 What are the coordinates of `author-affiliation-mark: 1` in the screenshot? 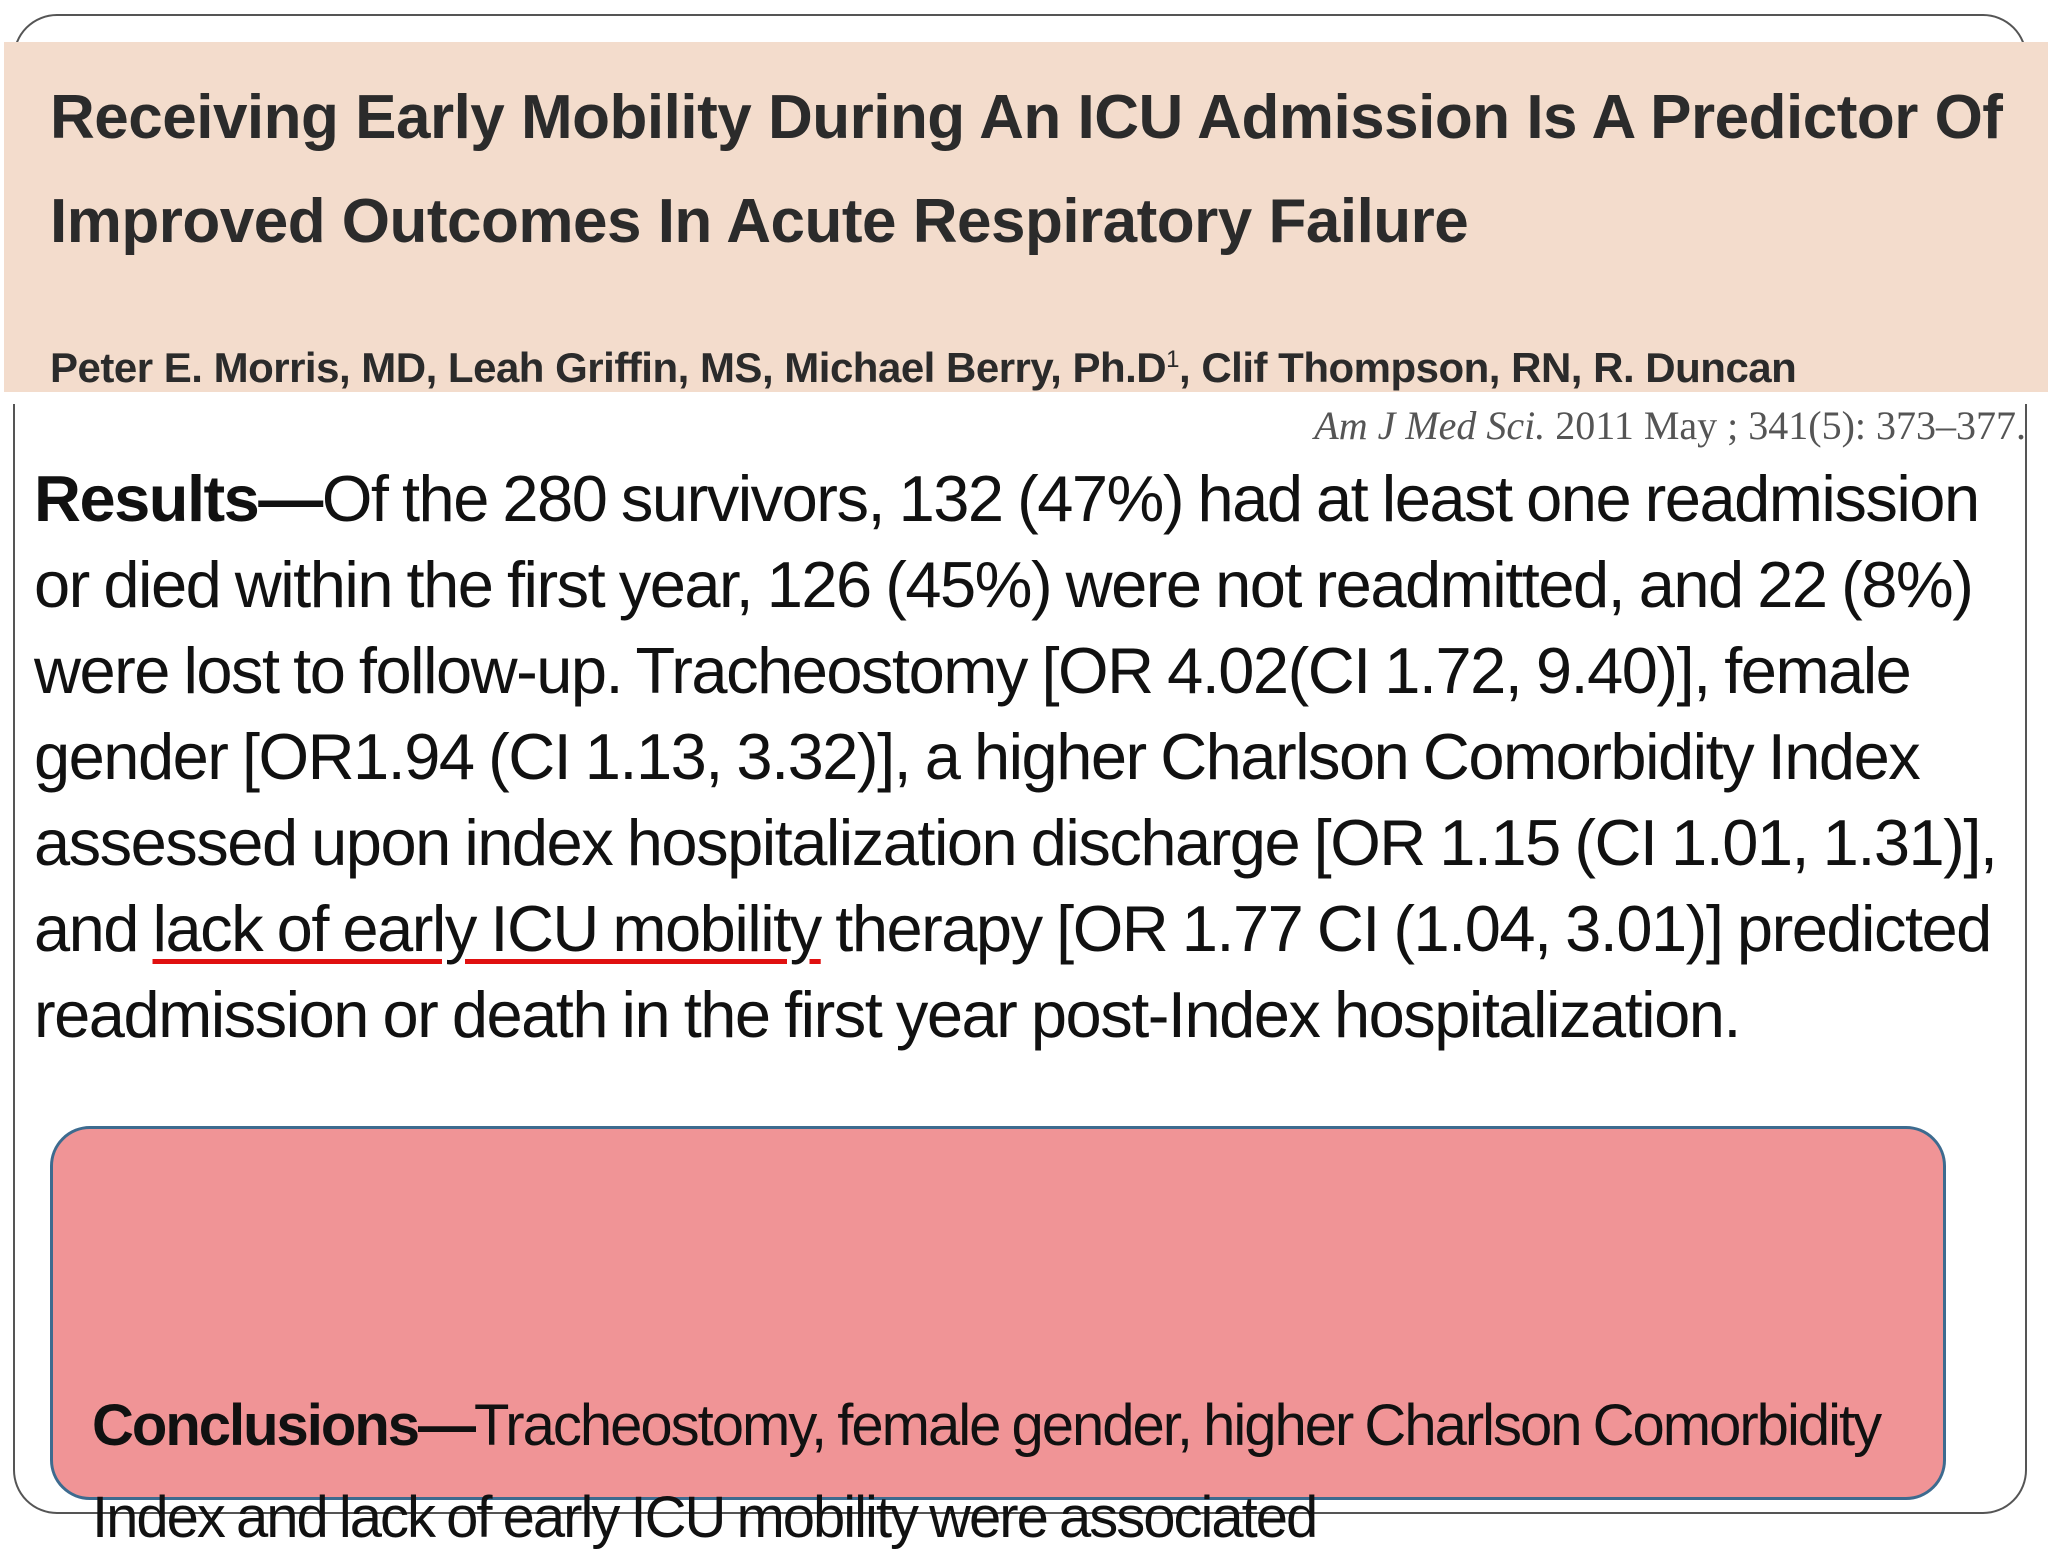 It's located at (1172, 359).